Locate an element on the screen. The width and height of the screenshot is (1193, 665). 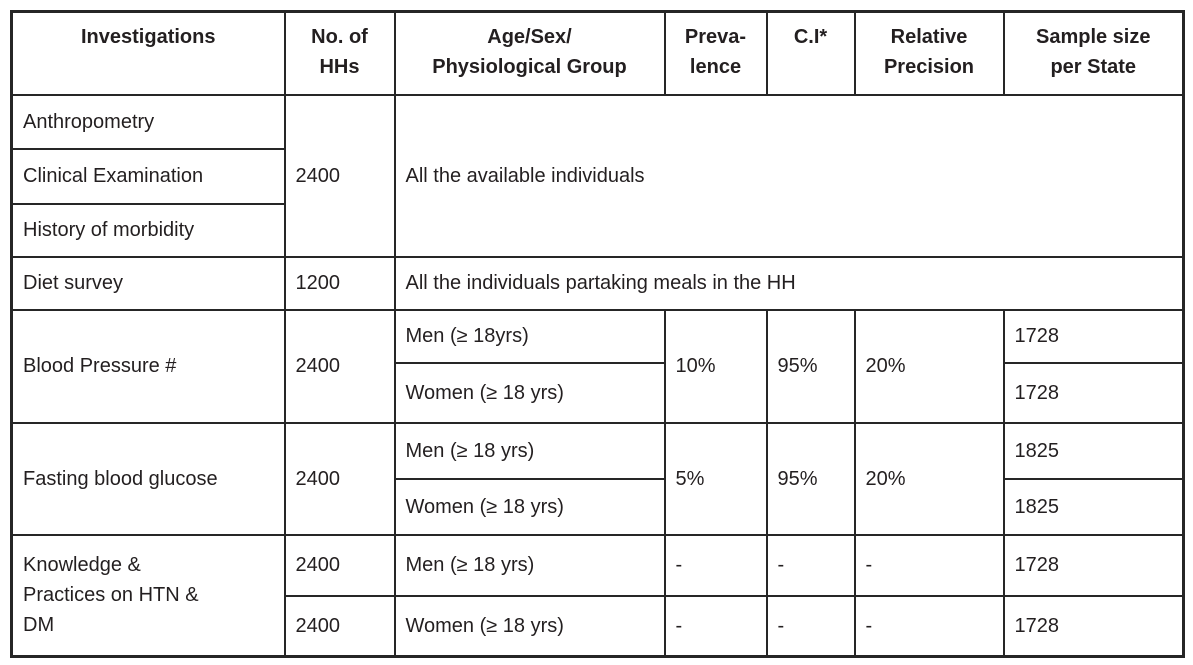
cell-sample-fbg-women: 1825 is located at coordinates (1093, 506).